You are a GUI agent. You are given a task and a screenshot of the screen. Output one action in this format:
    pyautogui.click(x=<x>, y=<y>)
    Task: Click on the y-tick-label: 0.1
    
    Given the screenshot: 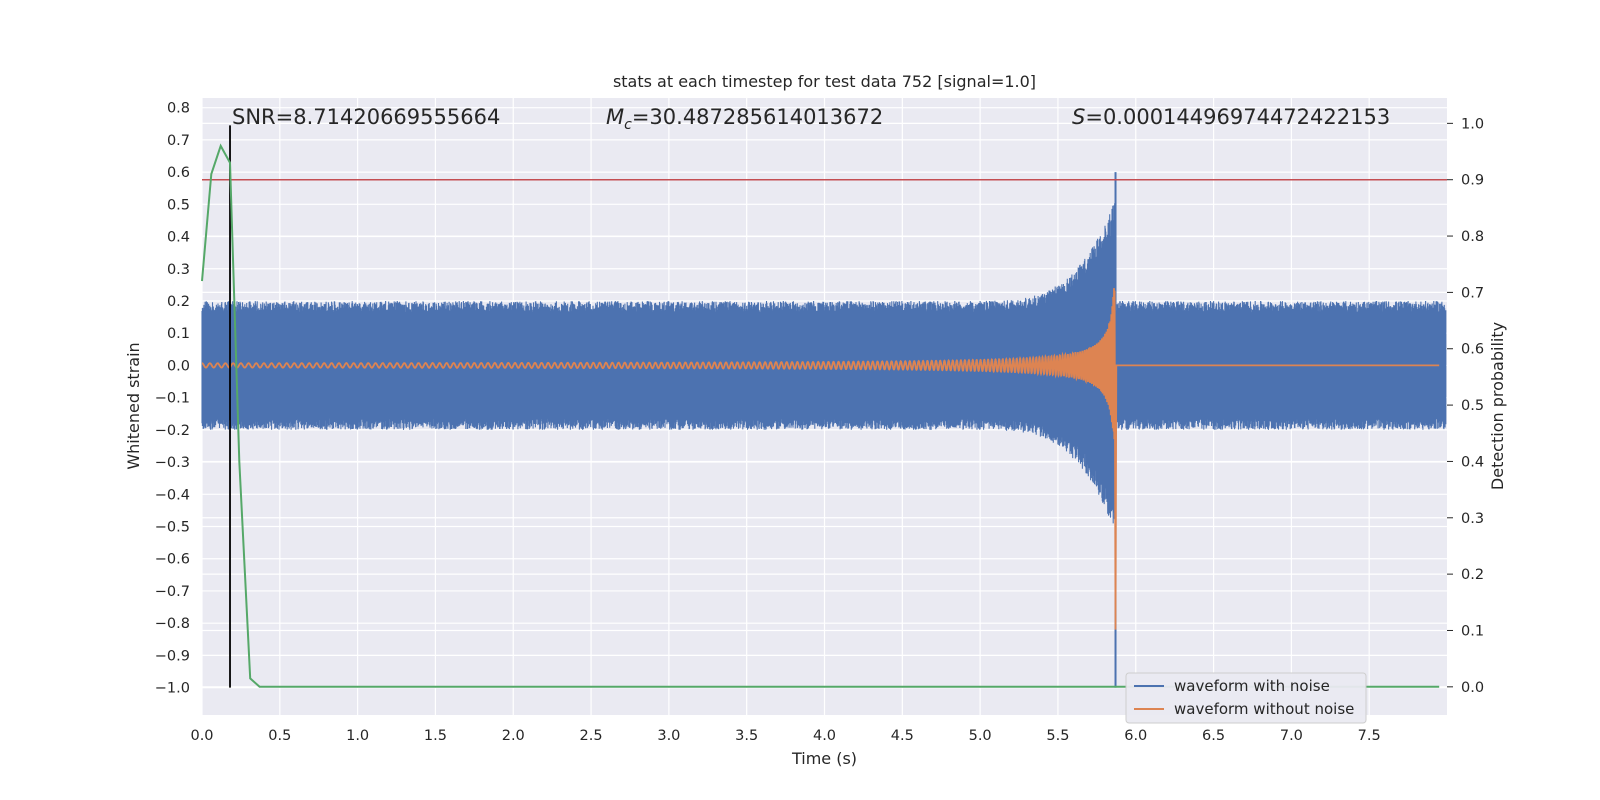 What is the action you would take?
    pyautogui.click(x=178, y=334)
    